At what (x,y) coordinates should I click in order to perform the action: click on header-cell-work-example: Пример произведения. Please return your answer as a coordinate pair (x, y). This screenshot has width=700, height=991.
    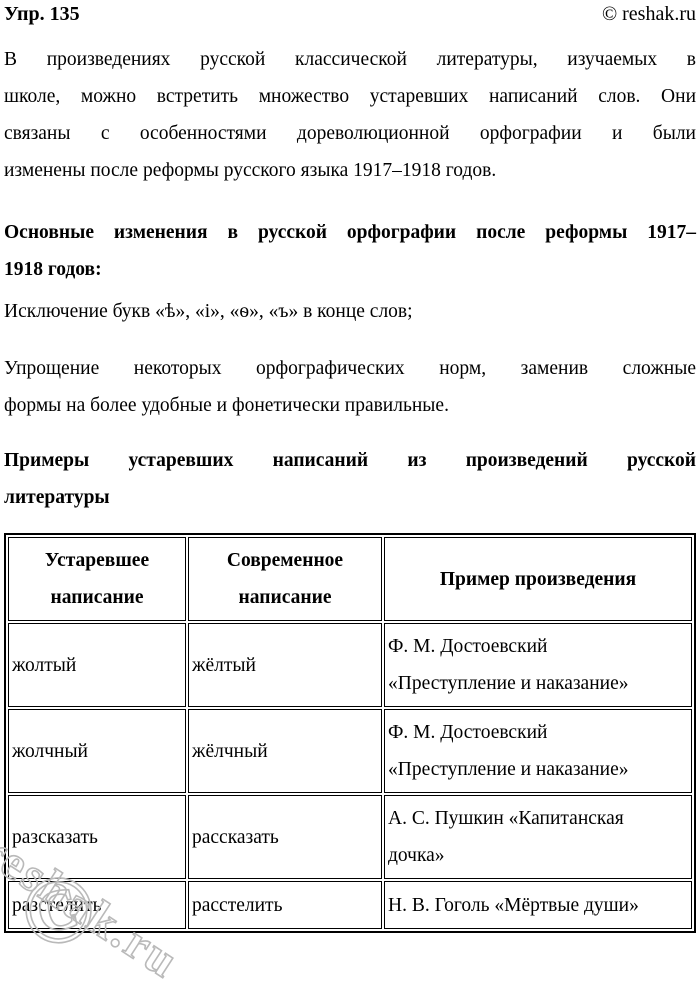
    Looking at the image, I should click on (538, 579).